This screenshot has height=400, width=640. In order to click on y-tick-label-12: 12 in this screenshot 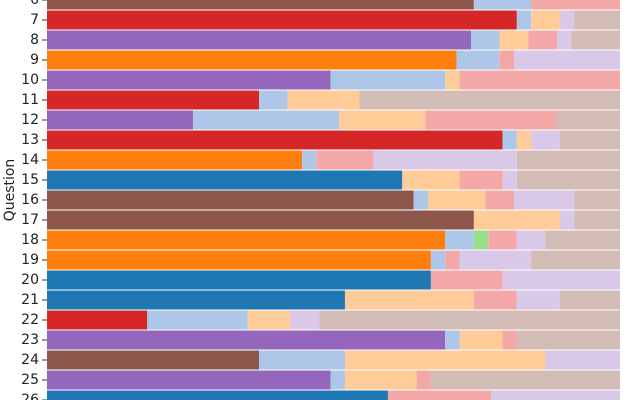, I will do `click(30, 120)`.